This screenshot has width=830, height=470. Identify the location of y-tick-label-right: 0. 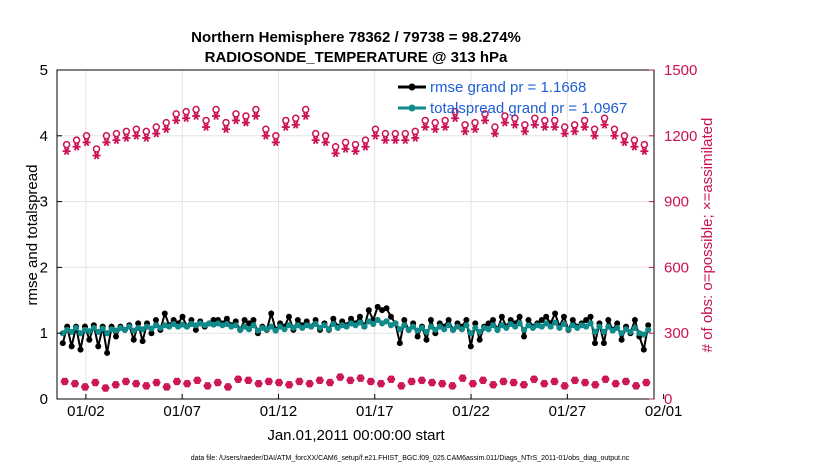
(668, 399).